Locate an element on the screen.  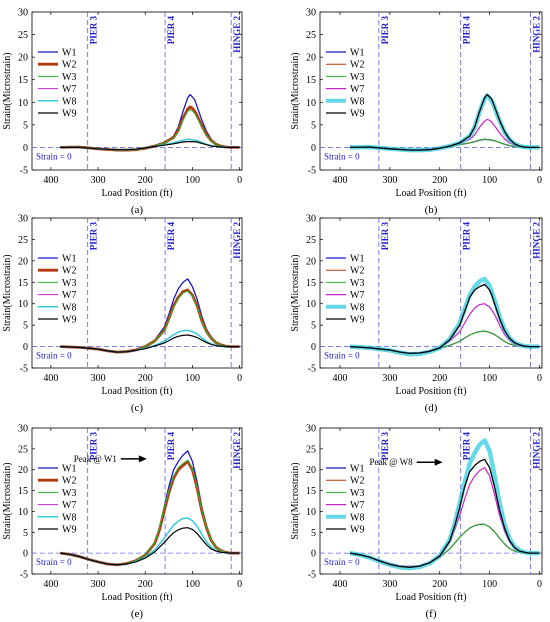
panel-label: (c) is located at coordinates (137, 408).